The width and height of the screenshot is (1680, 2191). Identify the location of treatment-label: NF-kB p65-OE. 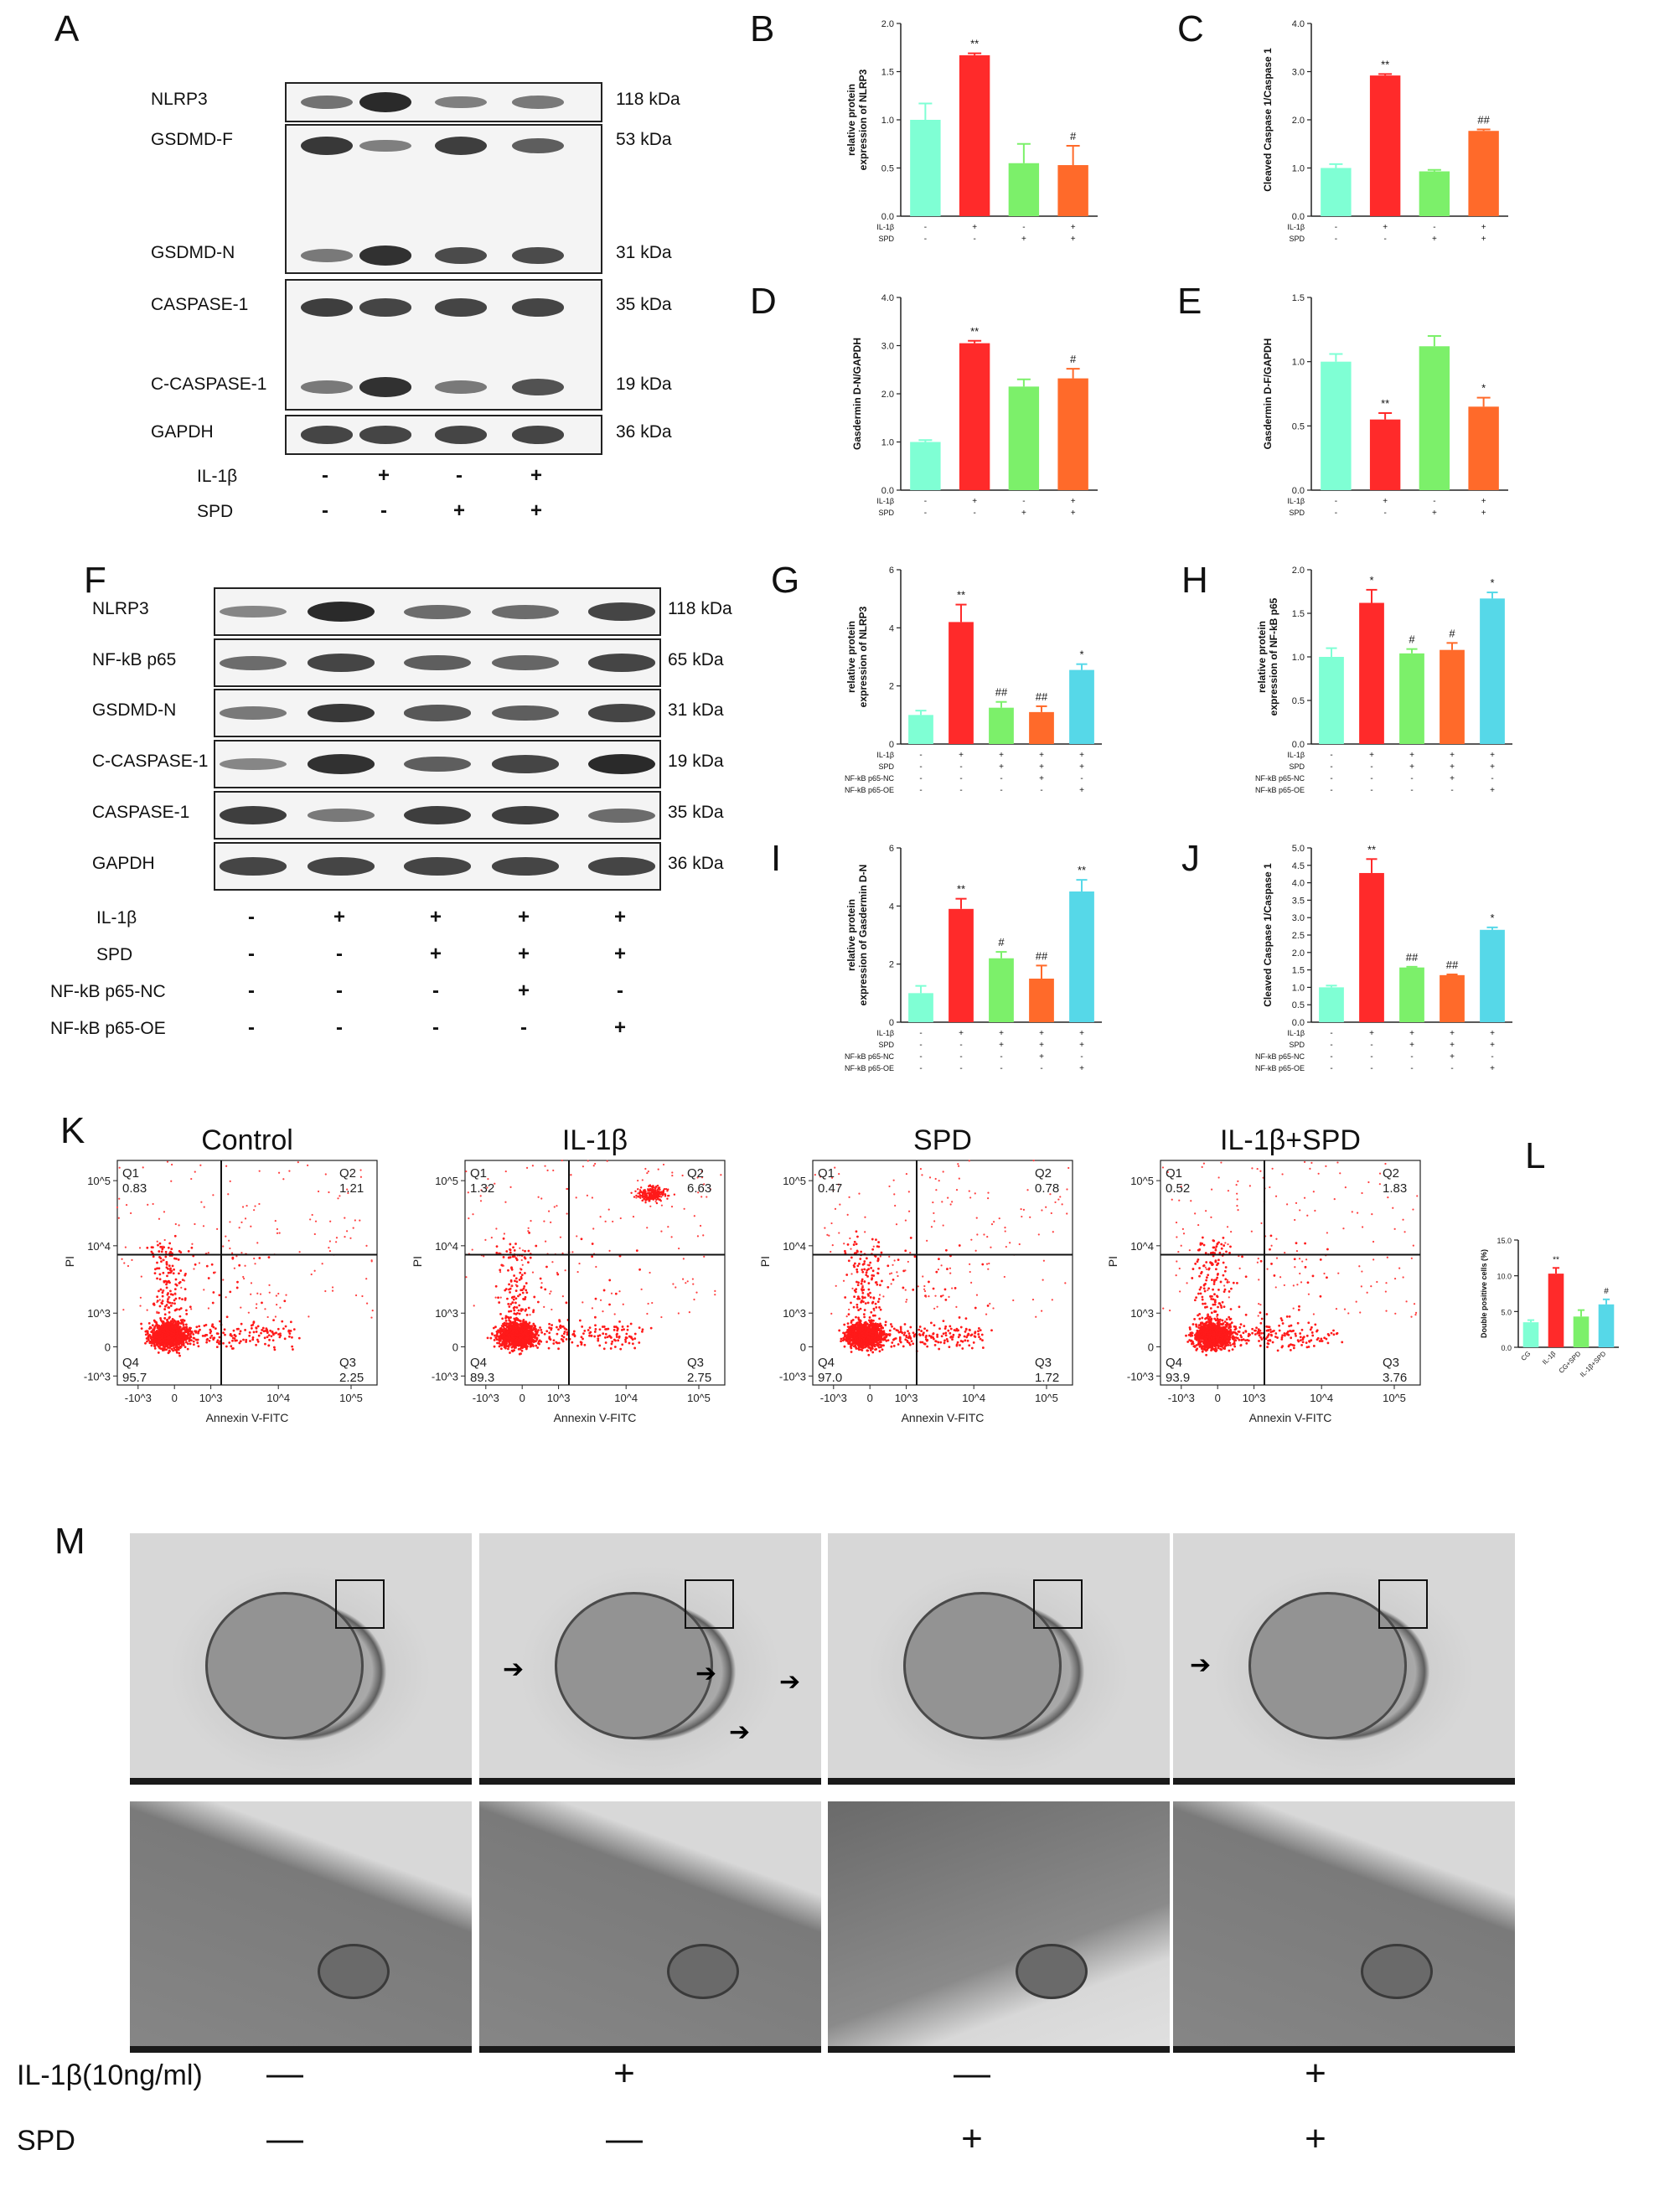
(869, 1068).